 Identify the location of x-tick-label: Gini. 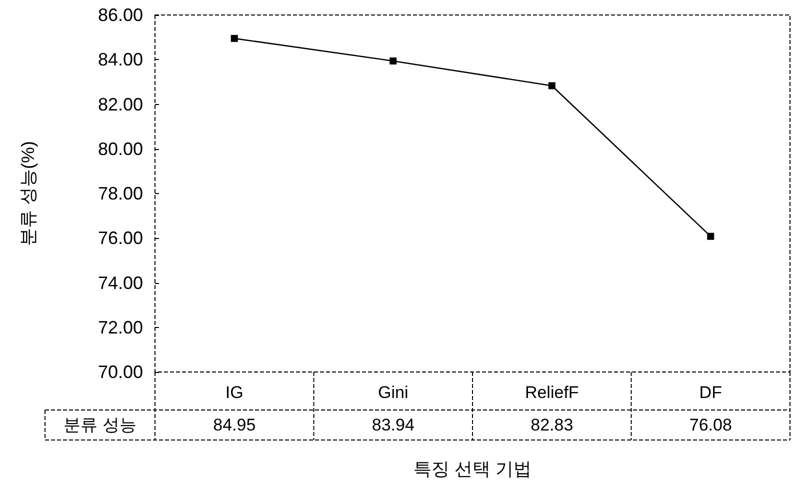
(393, 392).